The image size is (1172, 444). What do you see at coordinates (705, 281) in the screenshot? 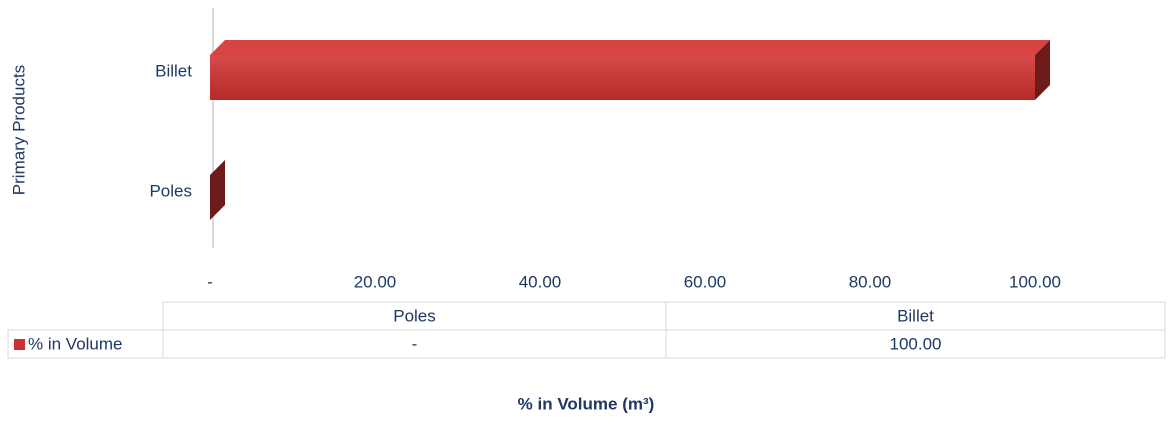
I see `x-tick-label: 60.00` at bounding box center [705, 281].